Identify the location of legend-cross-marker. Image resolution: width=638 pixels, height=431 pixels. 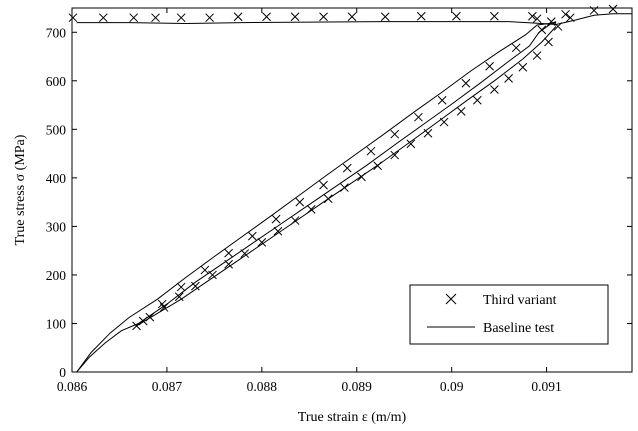
(451, 299).